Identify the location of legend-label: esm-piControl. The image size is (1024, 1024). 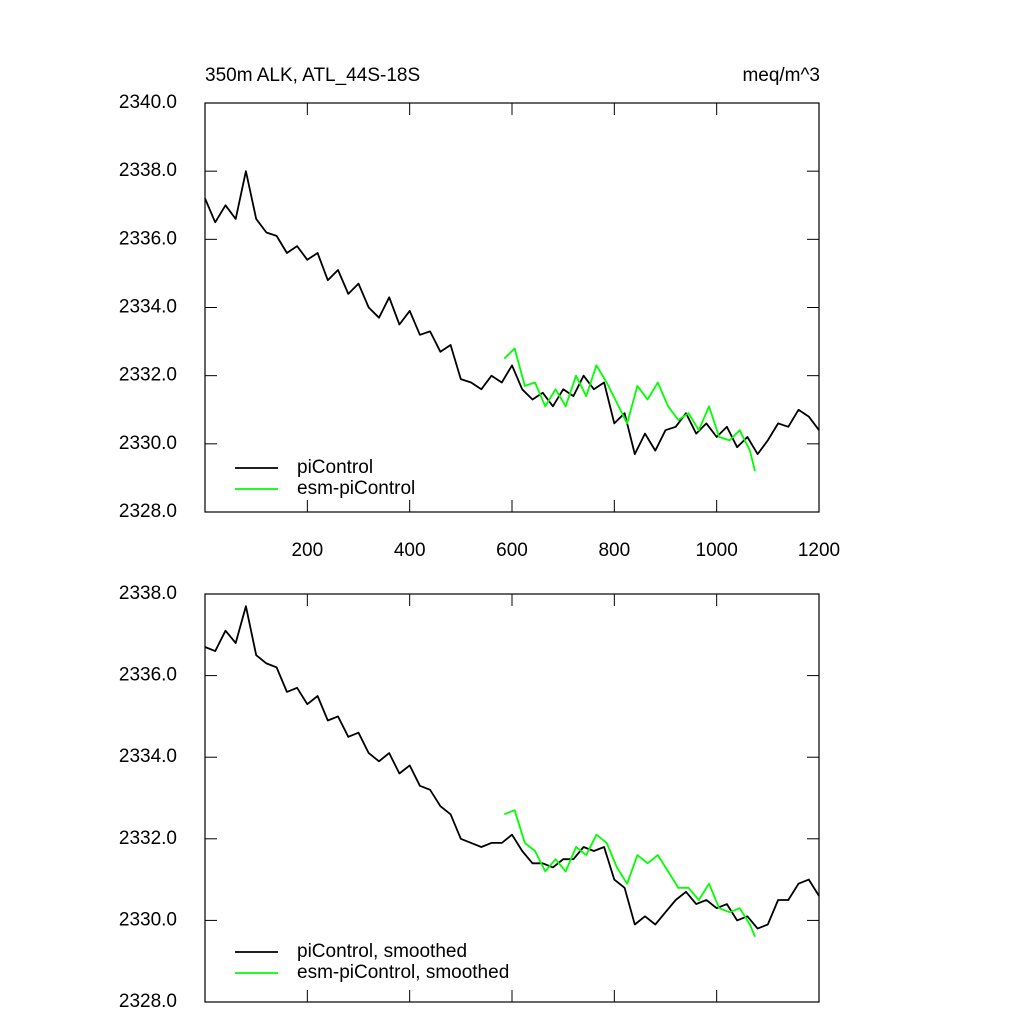
(356, 488).